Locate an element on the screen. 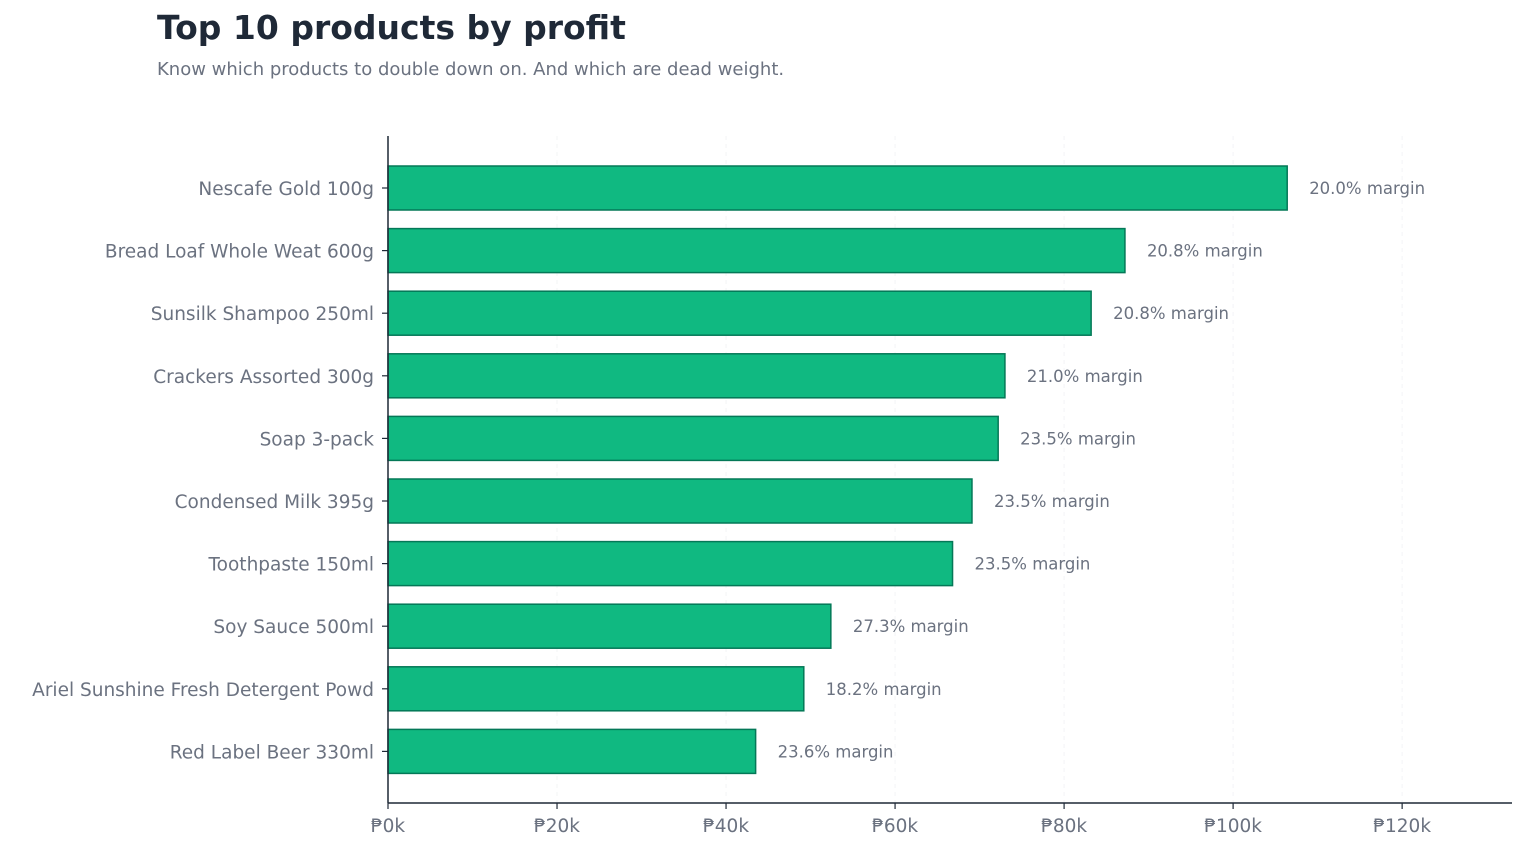 The image size is (1526, 851). data-label: 21.0% margin is located at coordinates (1085, 376).